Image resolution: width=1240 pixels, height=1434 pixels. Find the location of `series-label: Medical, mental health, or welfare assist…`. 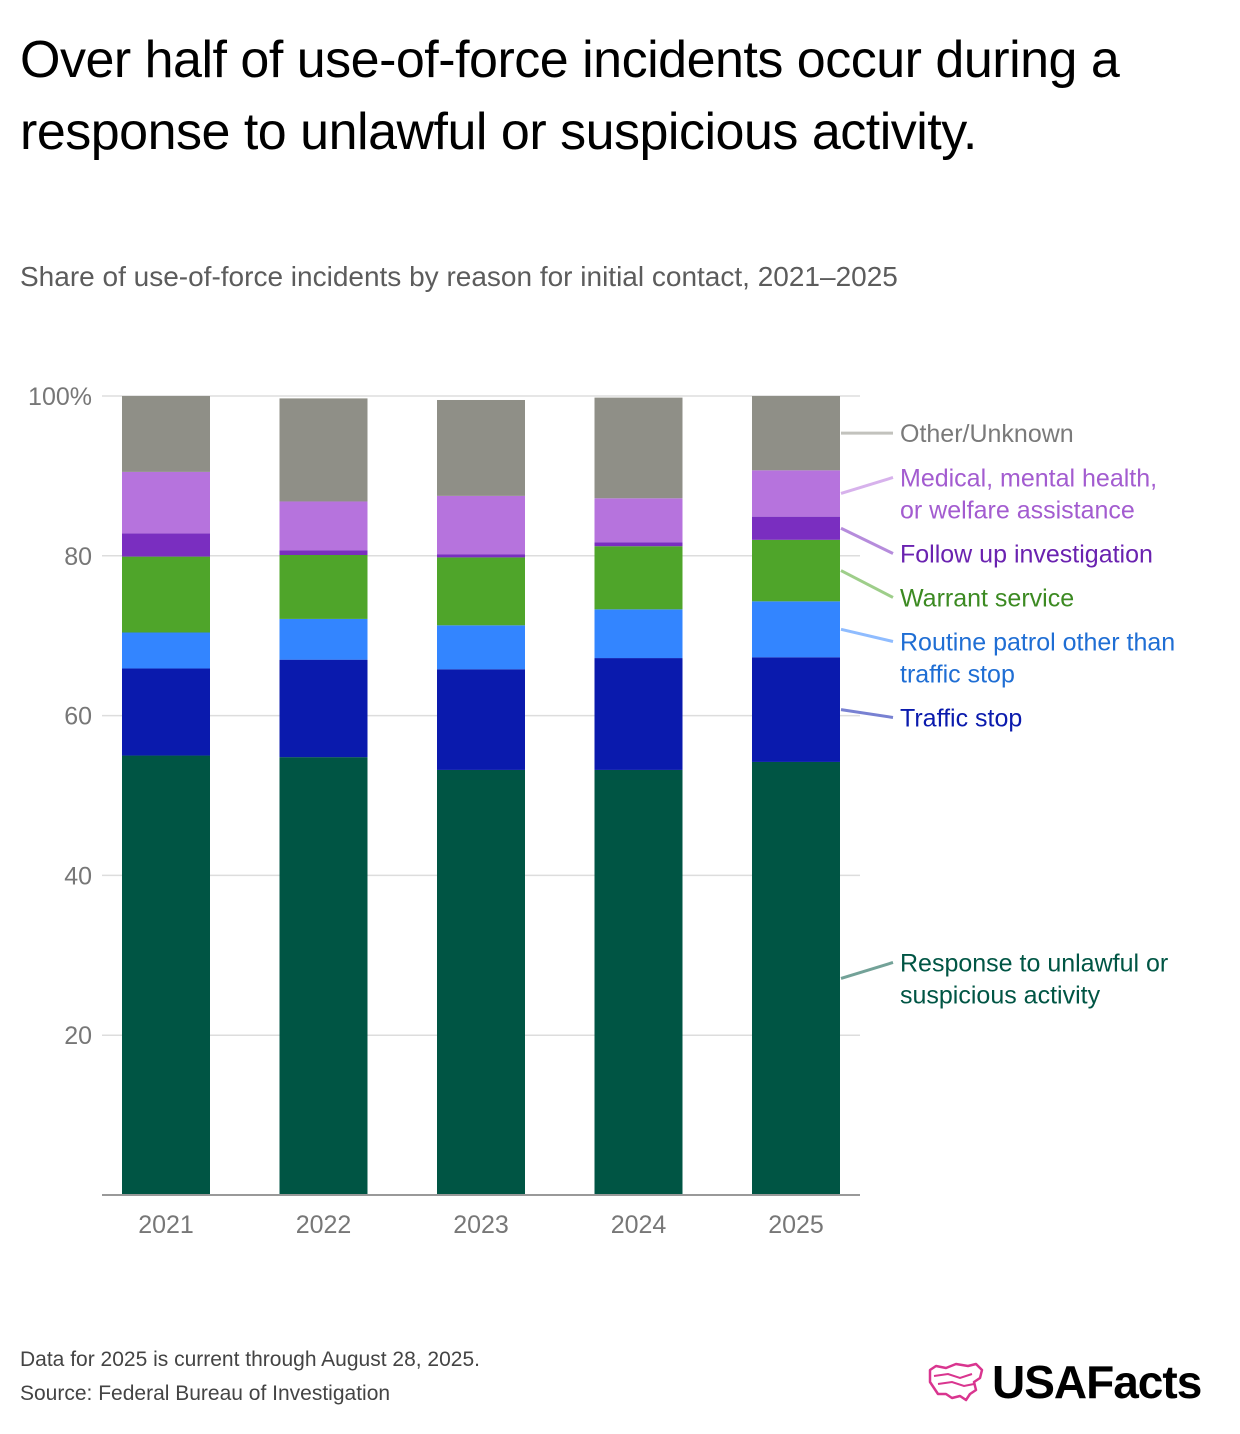

series-label: Medical, mental health, or welfare assist… is located at coordinates (1028, 494).